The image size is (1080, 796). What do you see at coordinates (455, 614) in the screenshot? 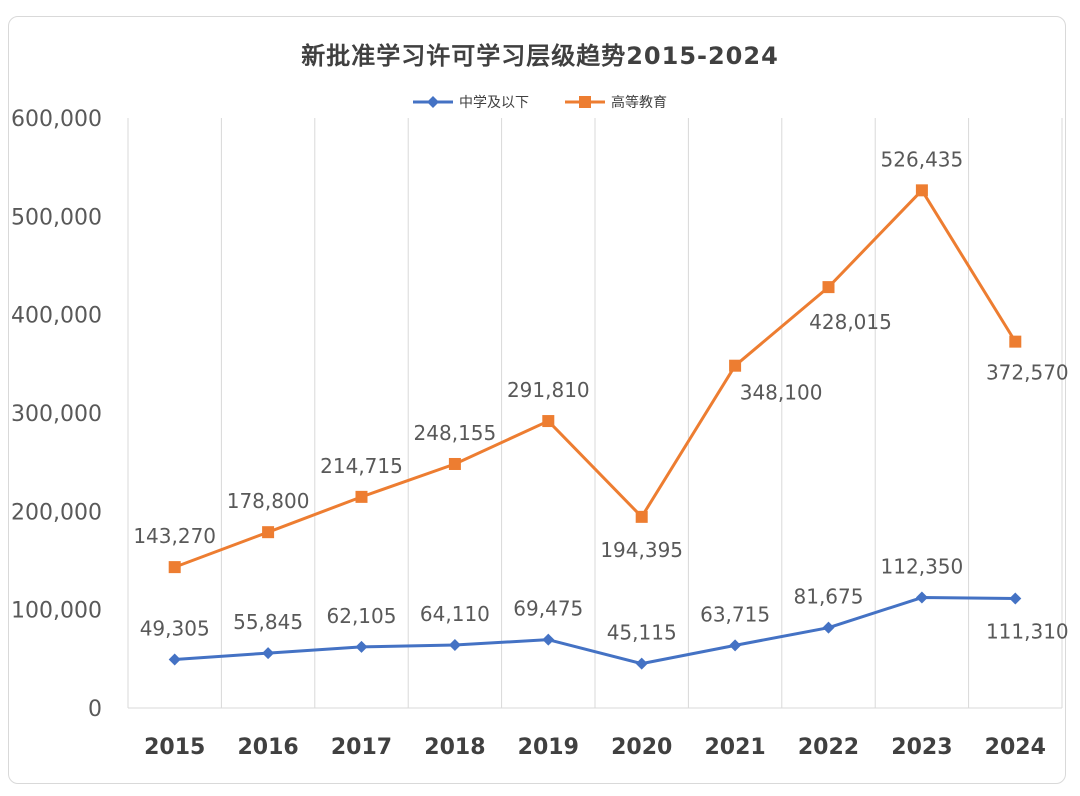
I see `data-label: 64,110` at bounding box center [455, 614].